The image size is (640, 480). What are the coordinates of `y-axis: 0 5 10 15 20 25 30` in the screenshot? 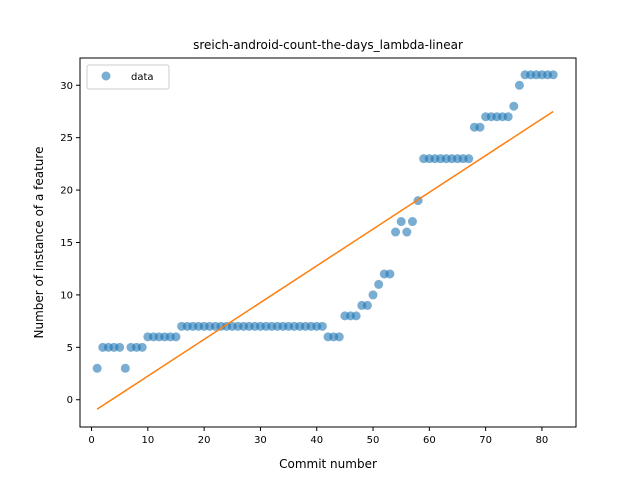 It's located at (70, 243).